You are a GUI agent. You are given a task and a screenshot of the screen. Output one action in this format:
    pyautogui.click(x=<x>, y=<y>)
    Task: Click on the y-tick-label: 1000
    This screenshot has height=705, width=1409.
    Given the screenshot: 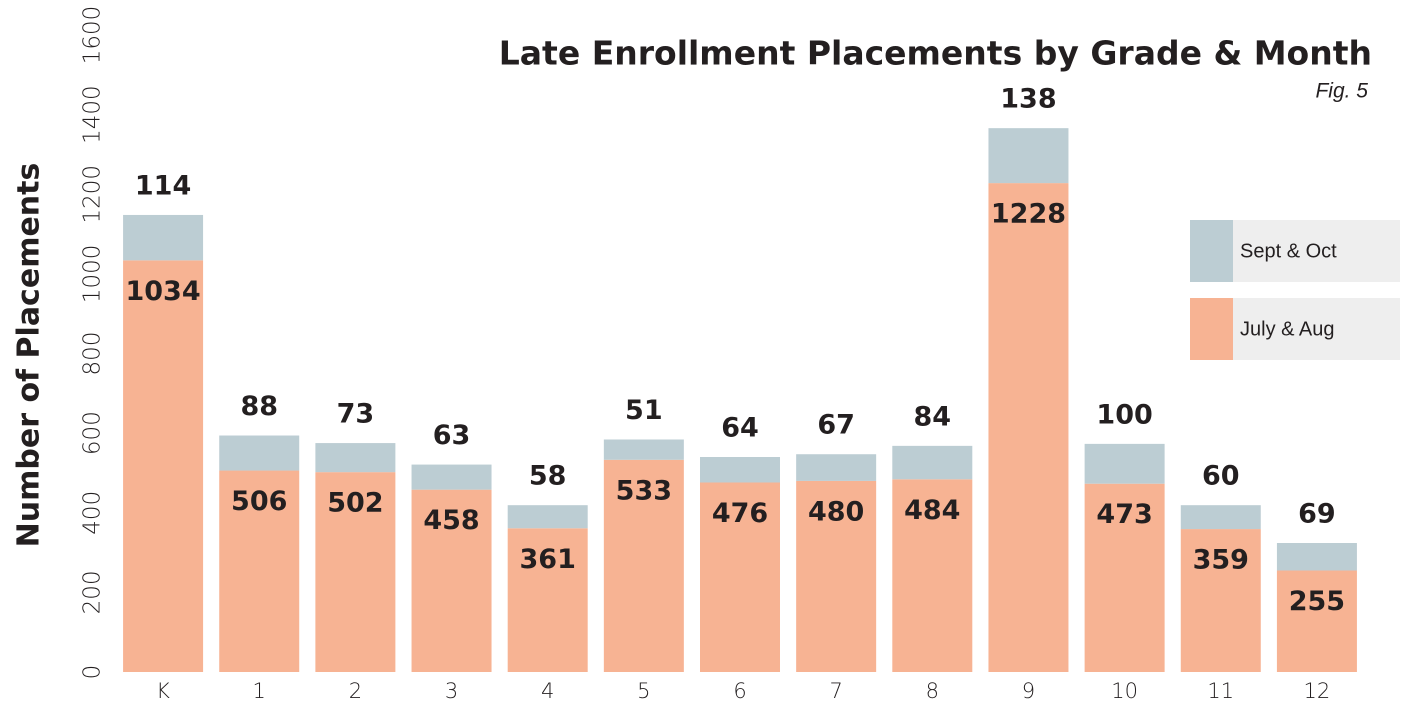 What is the action you would take?
    pyautogui.click(x=93, y=274)
    